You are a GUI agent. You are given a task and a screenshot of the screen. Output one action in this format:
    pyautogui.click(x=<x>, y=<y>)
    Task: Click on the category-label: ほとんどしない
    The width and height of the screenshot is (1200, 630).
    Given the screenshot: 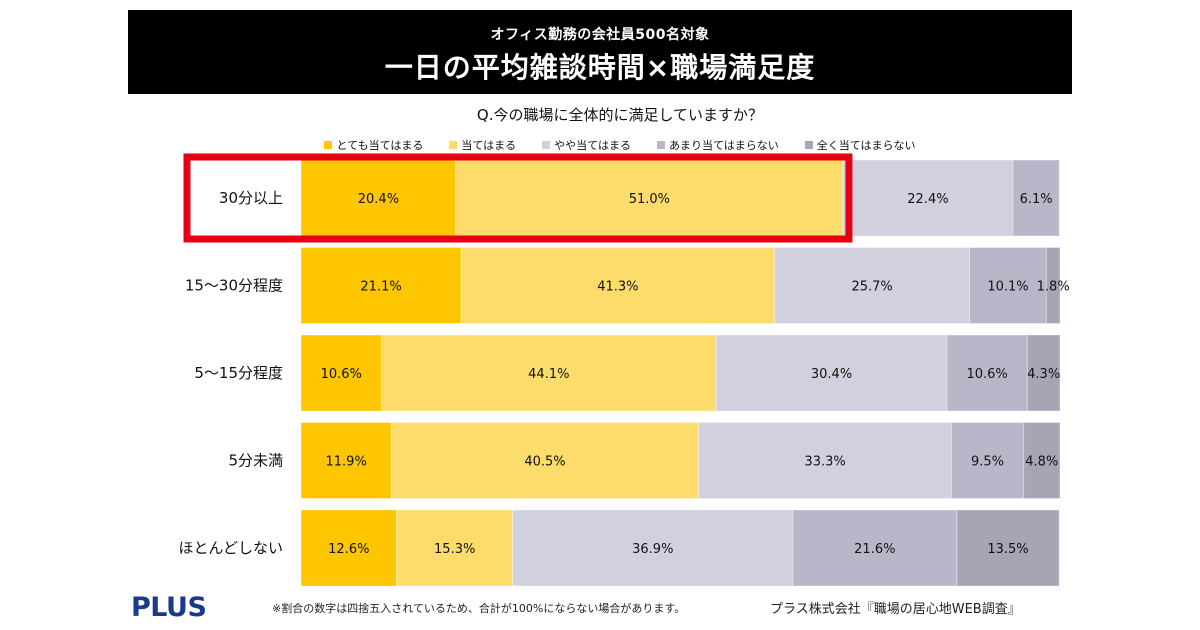 What is the action you would take?
    pyautogui.click(x=230, y=548)
    